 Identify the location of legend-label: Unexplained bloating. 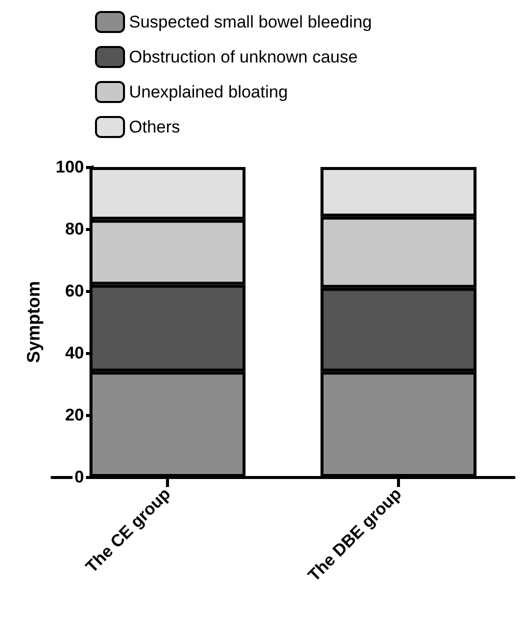
(208, 92).